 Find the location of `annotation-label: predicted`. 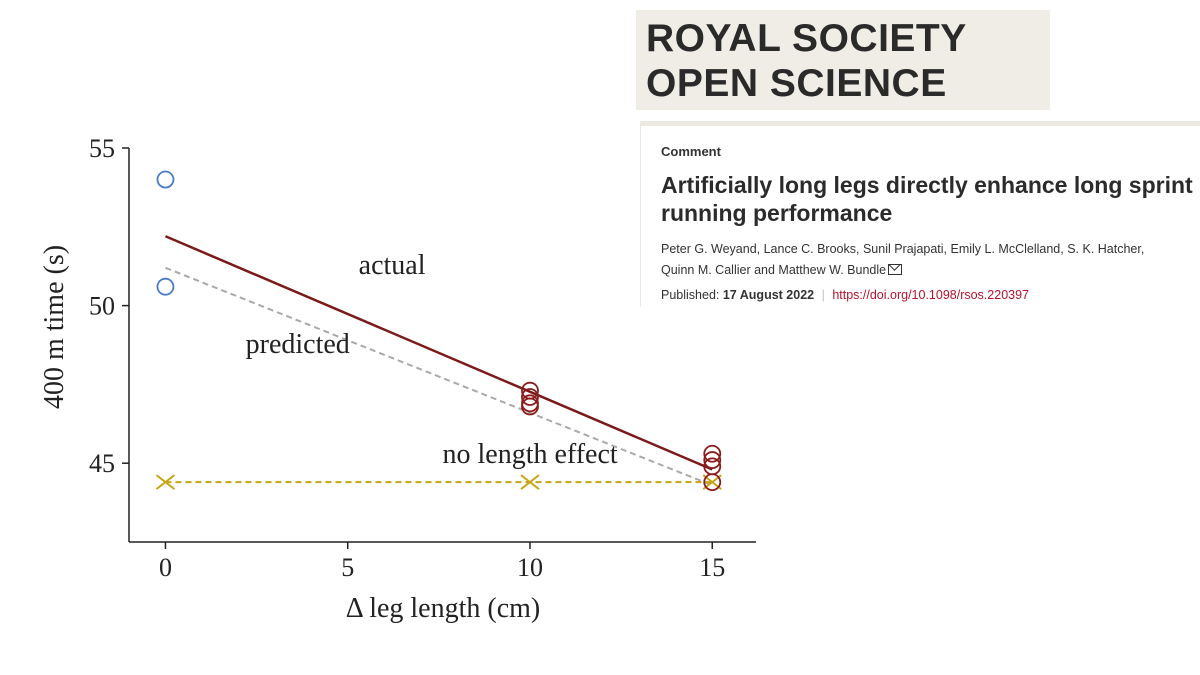

annotation-label: predicted is located at coordinates (298, 344).